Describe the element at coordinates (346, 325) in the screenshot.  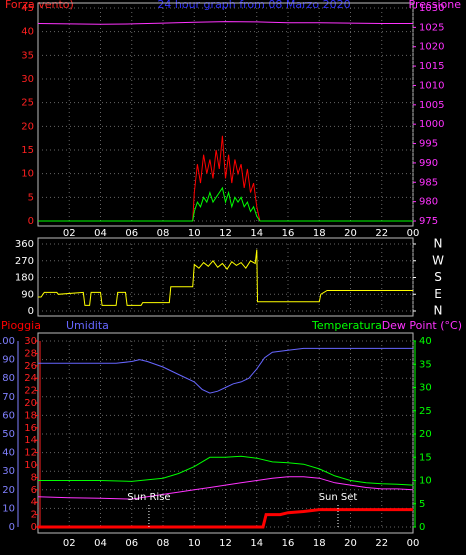
I see `legend-label: Temperatura` at that location.